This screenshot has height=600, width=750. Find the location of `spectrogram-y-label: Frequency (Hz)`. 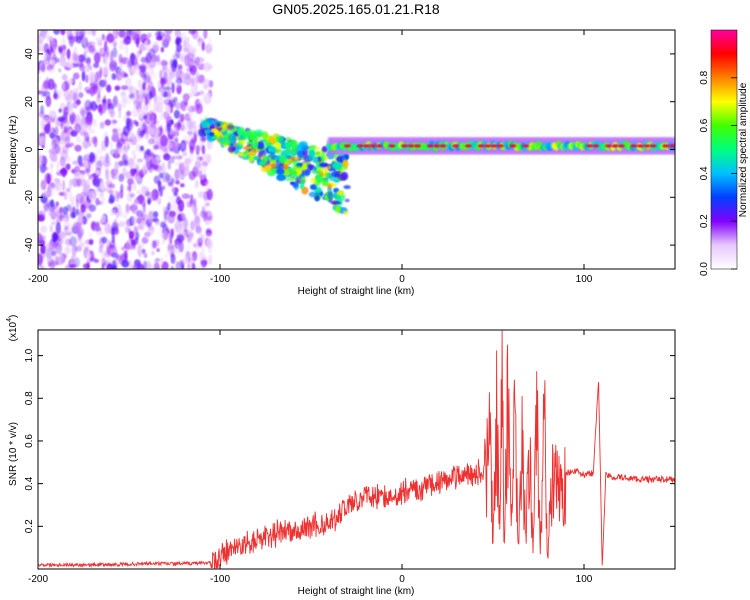

spectrogram-y-label: Frequency (Hz) is located at coordinates (13, 150).